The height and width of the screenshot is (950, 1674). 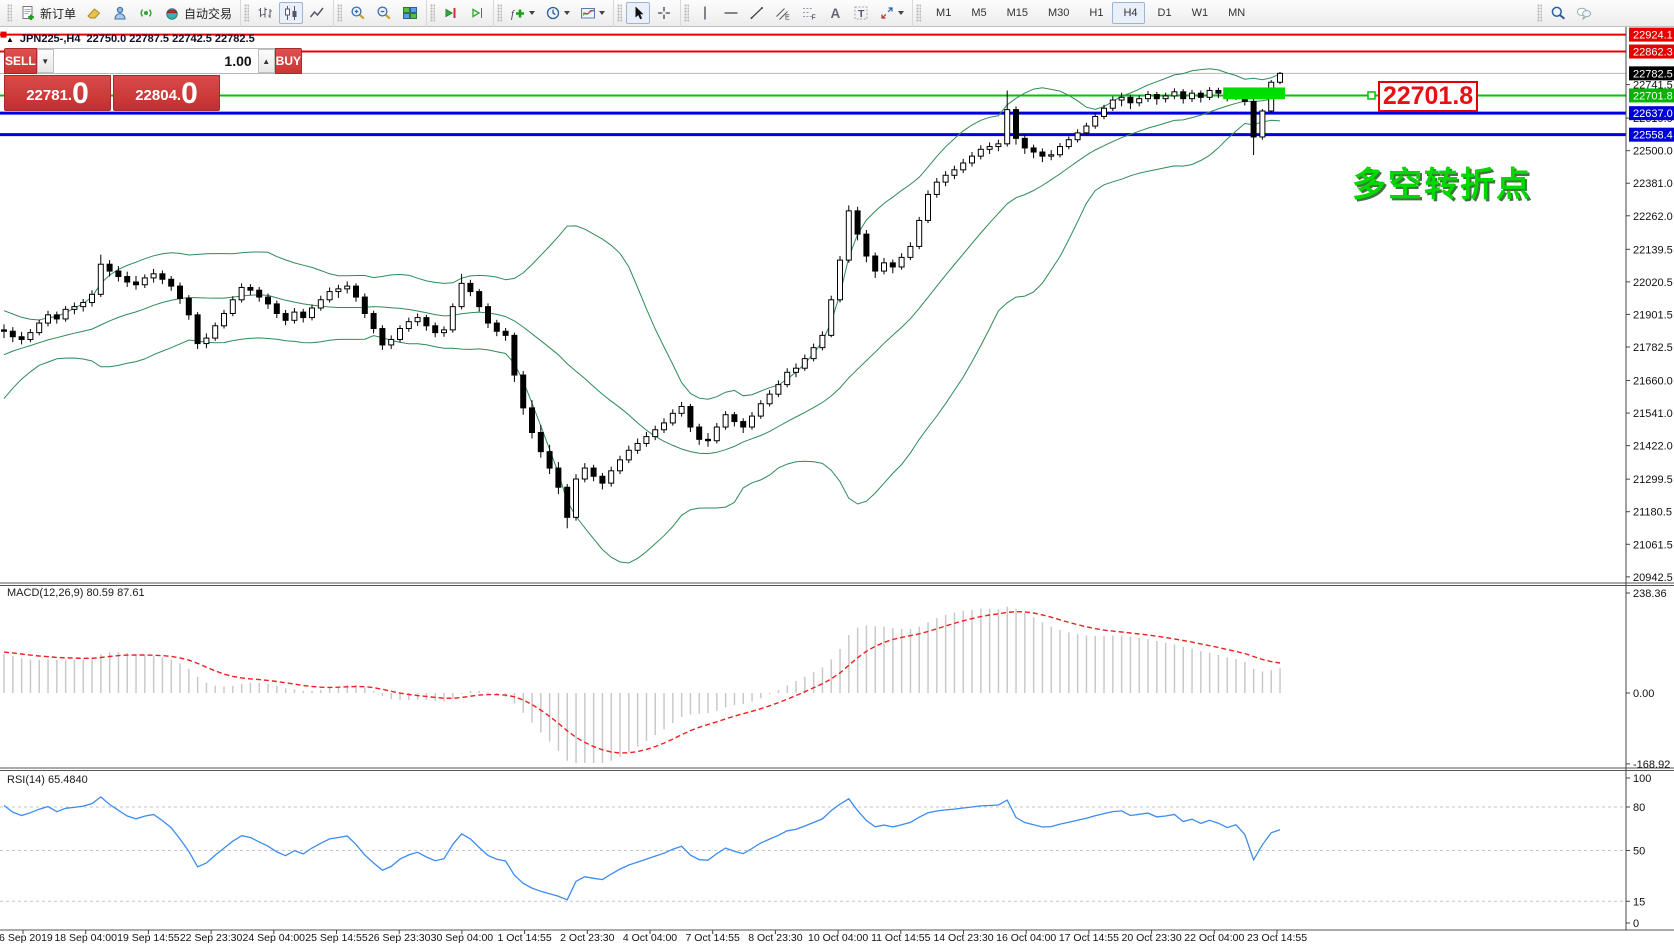 What do you see at coordinates (941, 13) in the screenshot?
I see `tf-m1: M1` at bounding box center [941, 13].